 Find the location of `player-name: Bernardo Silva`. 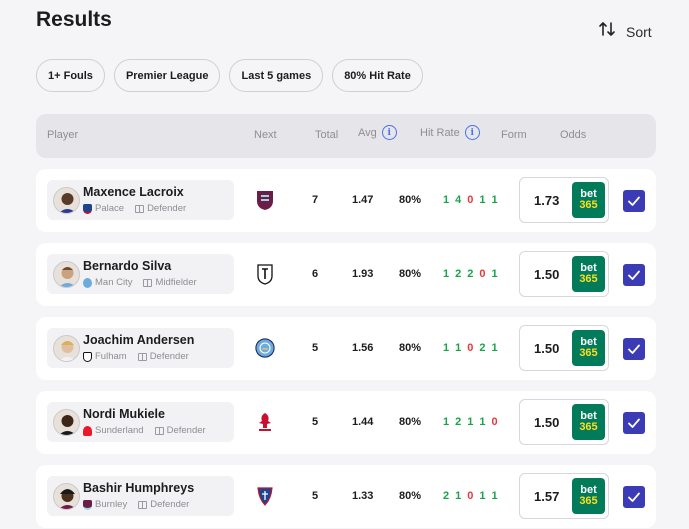

player-name: Bernardo Silva is located at coordinates (127, 266).